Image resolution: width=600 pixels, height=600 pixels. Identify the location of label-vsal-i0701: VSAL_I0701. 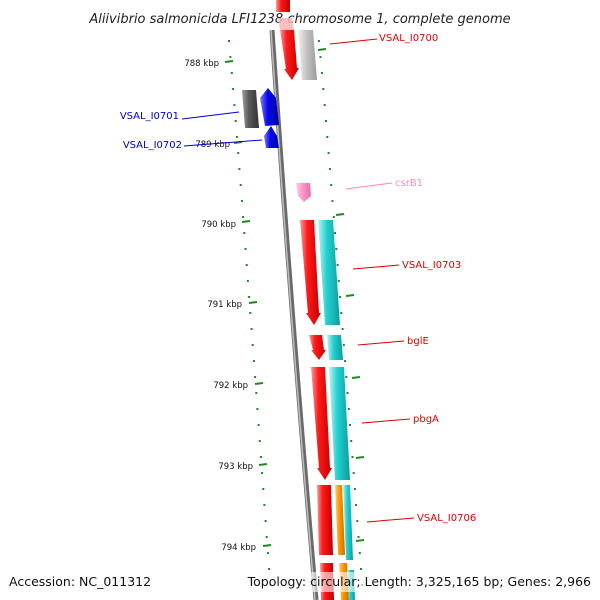
(149, 116).